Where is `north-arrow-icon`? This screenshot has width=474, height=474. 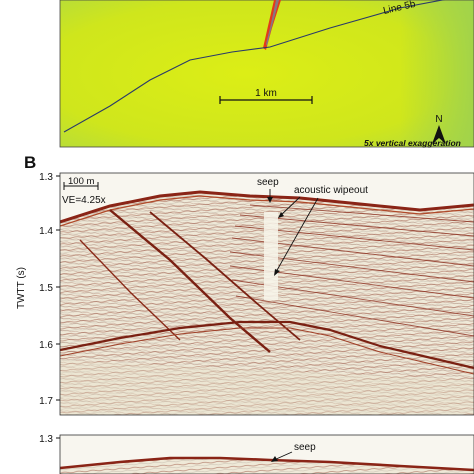 north-arrow-icon is located at coordinates (439, 134).